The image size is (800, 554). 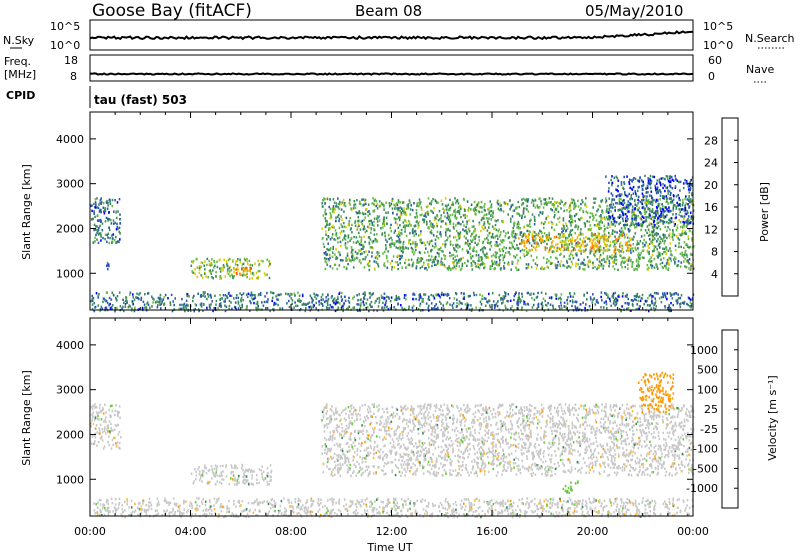 I want to click on velocity-colorbar-tick-label: -500, so click(x=705, y=468).